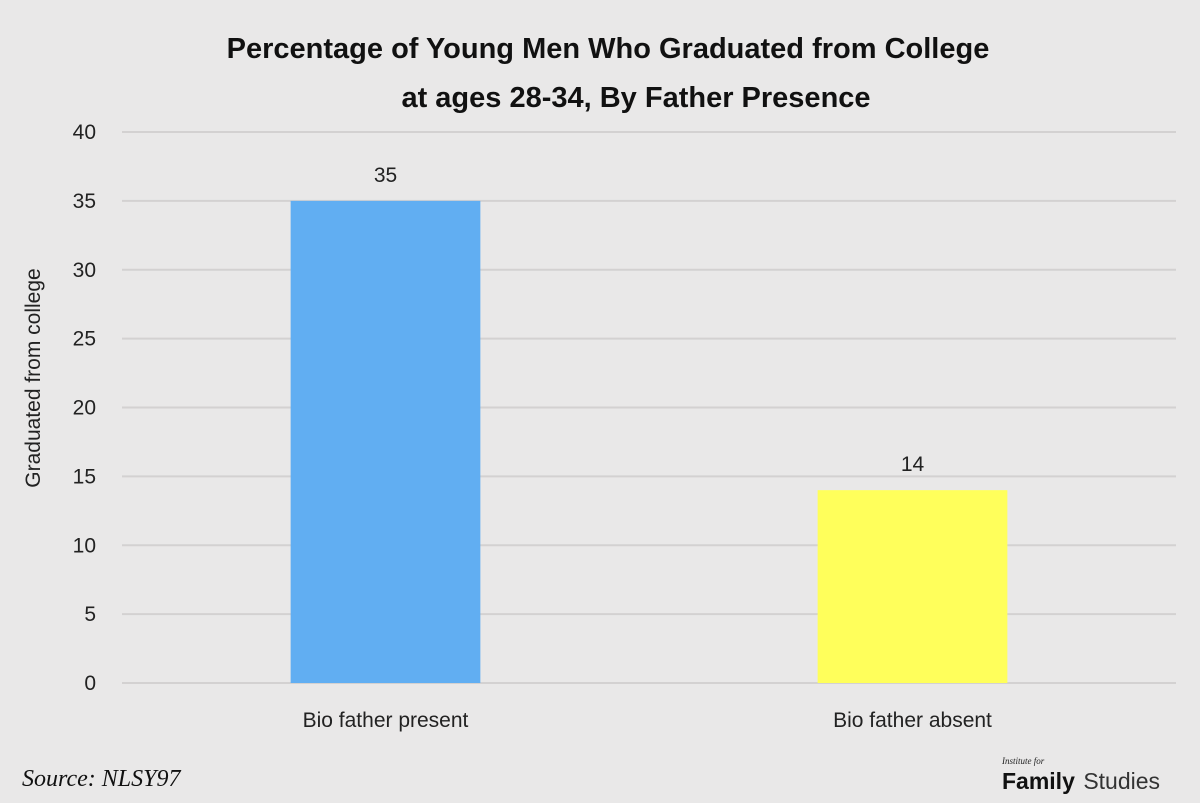 The width and height of the screenshot is (1200, 803). I want to click on y-tick-label: 15, so click(84, 476).